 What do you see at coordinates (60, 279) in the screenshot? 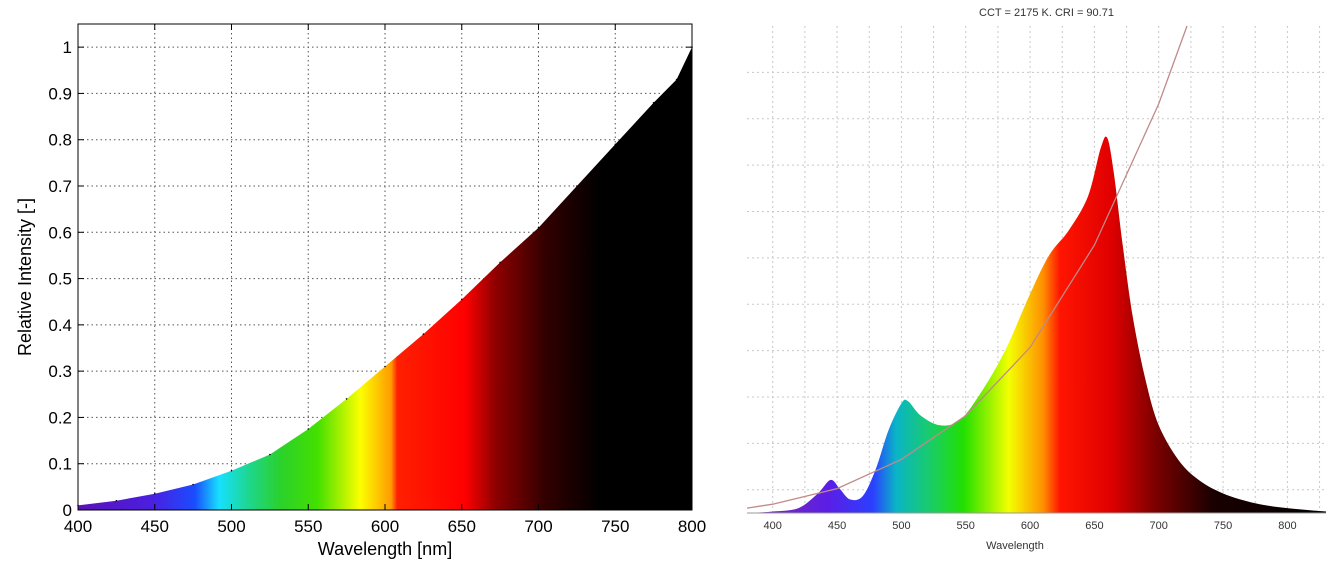
I see `chart1-y-tick-label: 0.5` at bounding box center [60, 279].